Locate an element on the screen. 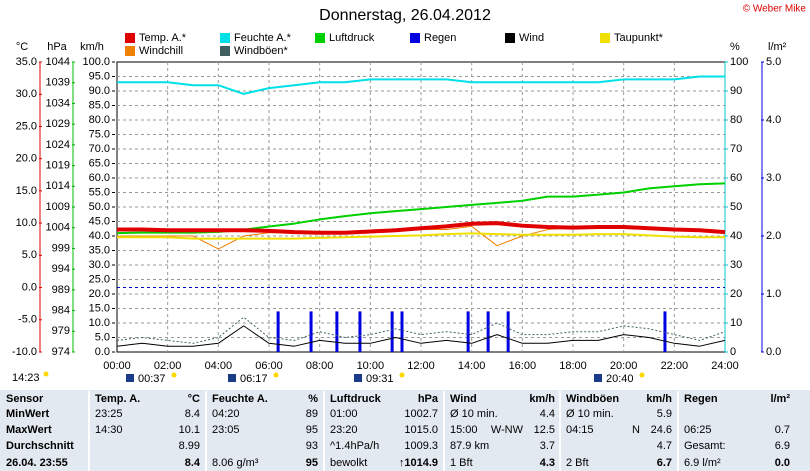  y-tick-label: 984 is located at coordinates (61, 310).